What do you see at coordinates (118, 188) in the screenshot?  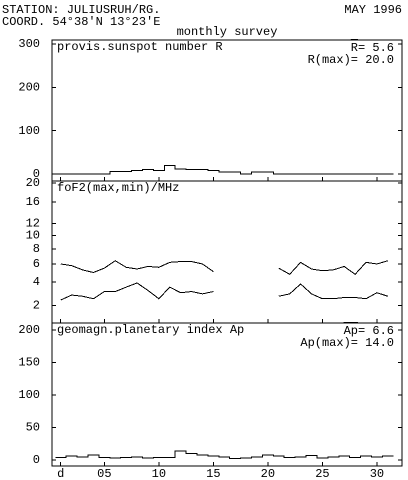 I see `panel-title: foF2(max,min)/MHz` at bounding box center [118, 188].